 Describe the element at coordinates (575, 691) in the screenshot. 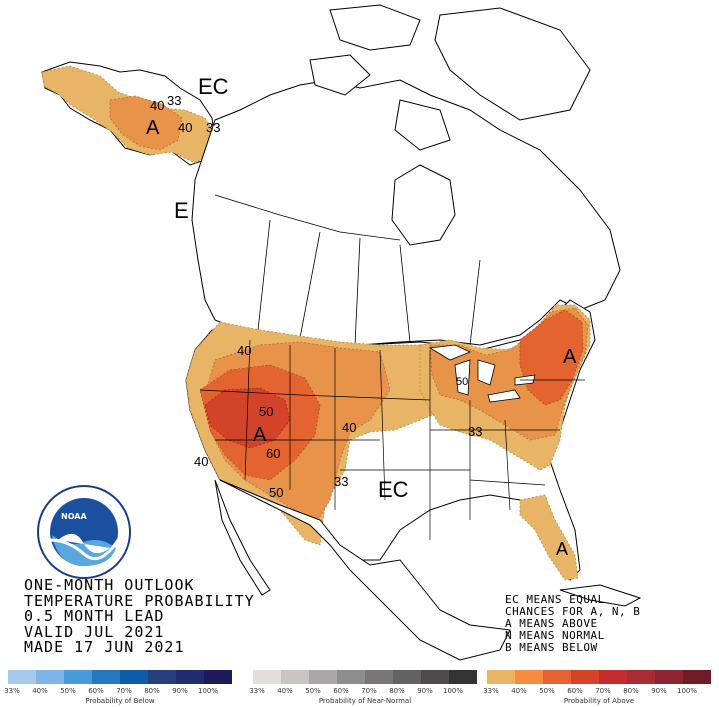

I see `legend-above-tick: 60%` at that location.